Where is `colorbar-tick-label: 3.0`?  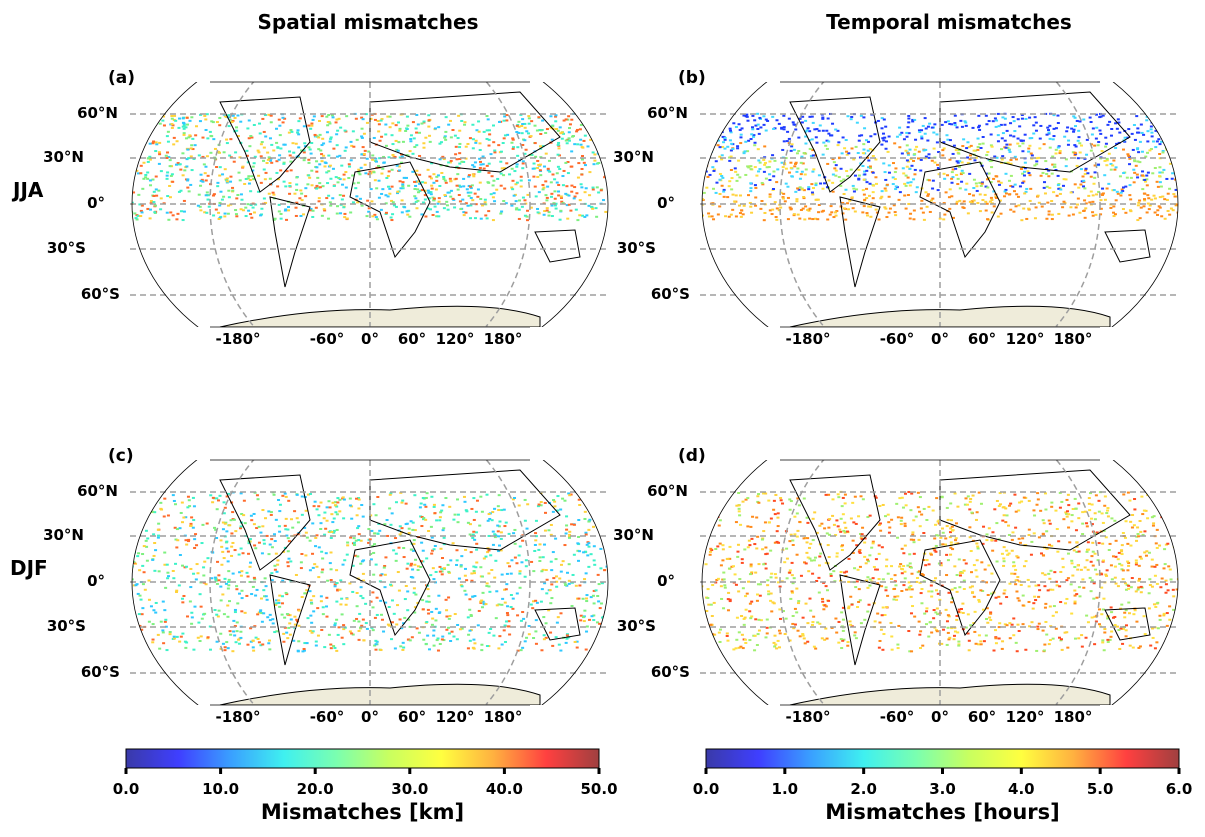 colorbar-tick-label: 3.0 is located at coordinates (942, 789).